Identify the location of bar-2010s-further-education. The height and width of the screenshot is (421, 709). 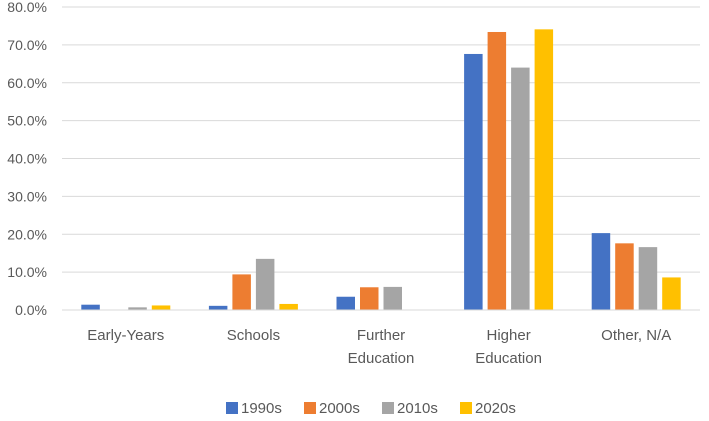
(392, 298).